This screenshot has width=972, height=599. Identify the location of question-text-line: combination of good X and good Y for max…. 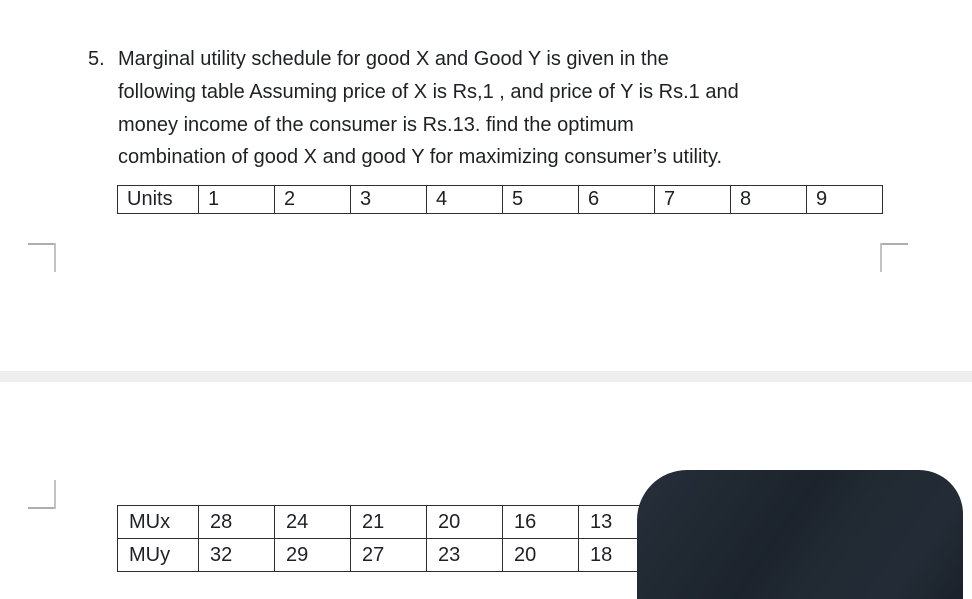
(420, 157).